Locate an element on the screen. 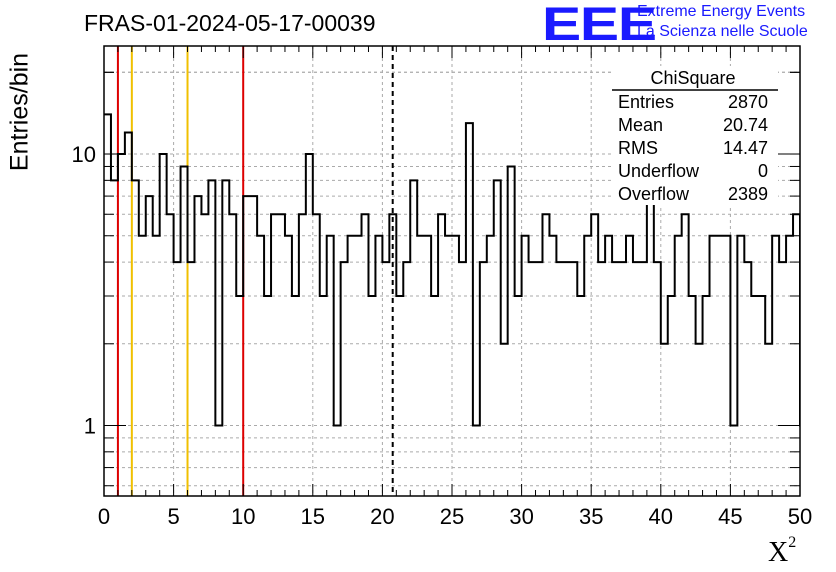 The image size is (836, 572). chart-title: FRAS-01-2024-05-17-00039 is located at coordinates (230, 23).